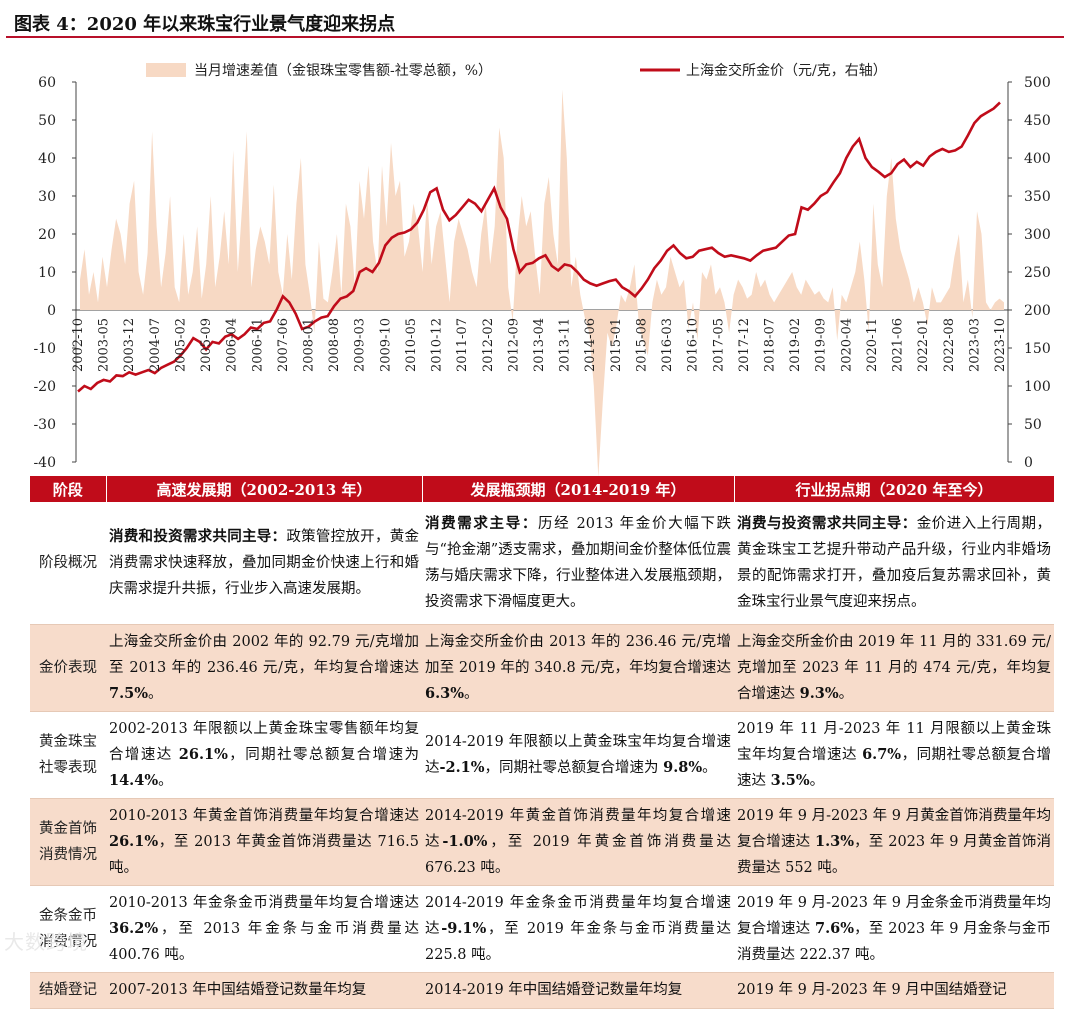 The image size is (1080, 1009). Describe the element at coordinates (693, 345) in the screenshot. I see `x-tick-label: 2016-10` at that location.